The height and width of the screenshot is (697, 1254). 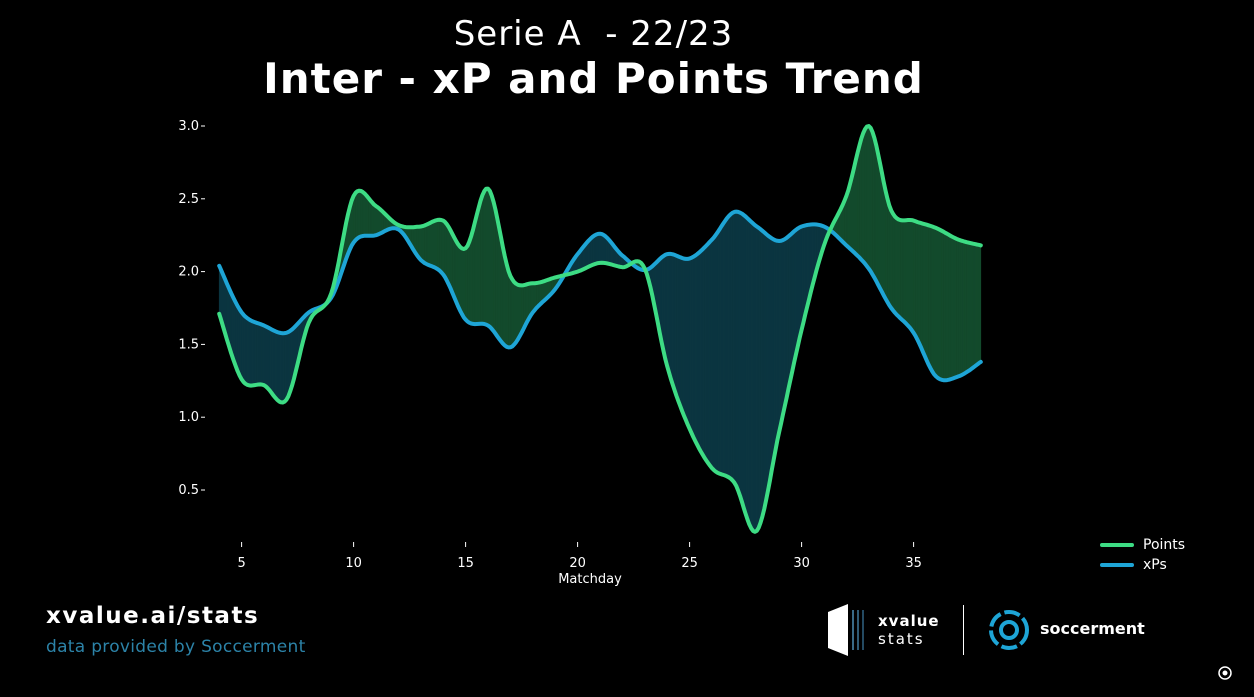 I want to click on logo-divider, so click(x=963, y=630).